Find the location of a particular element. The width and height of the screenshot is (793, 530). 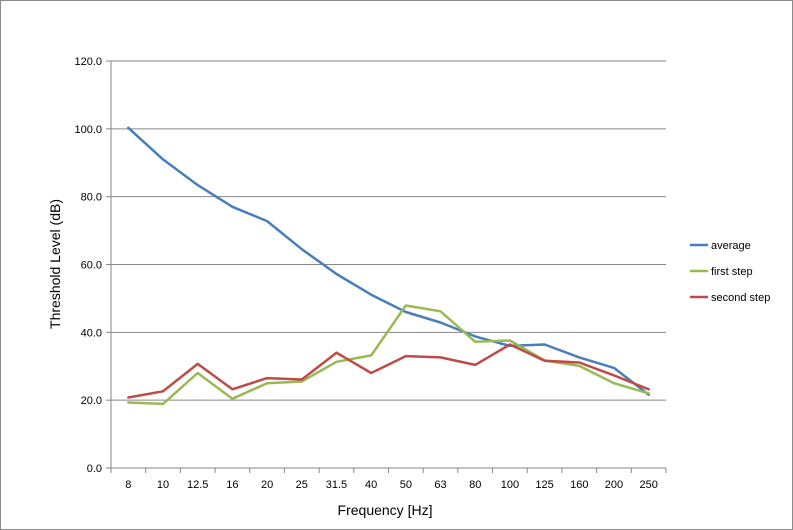

x-tick-label: 31.5 is located at coordinates (336, 485).